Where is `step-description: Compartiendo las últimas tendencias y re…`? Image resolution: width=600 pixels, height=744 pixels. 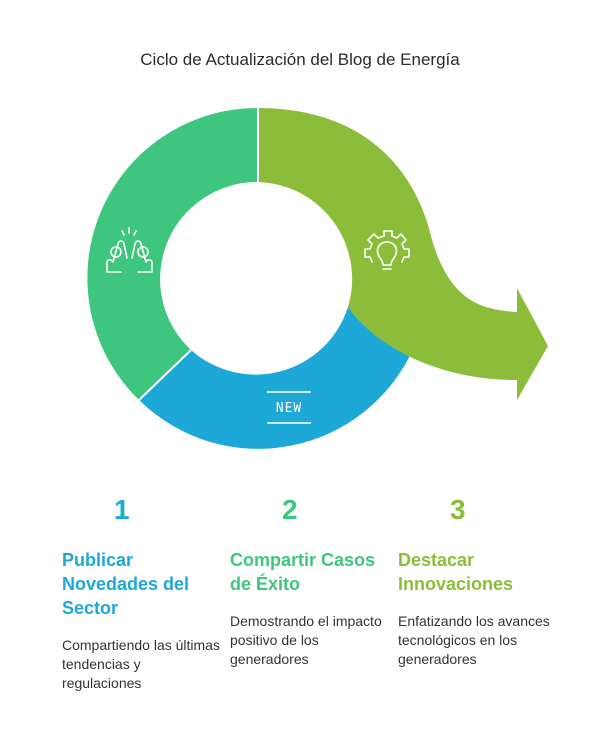
step-description: Compartiendo las últimas tendencias y re… is located at coordinates (141, 664).